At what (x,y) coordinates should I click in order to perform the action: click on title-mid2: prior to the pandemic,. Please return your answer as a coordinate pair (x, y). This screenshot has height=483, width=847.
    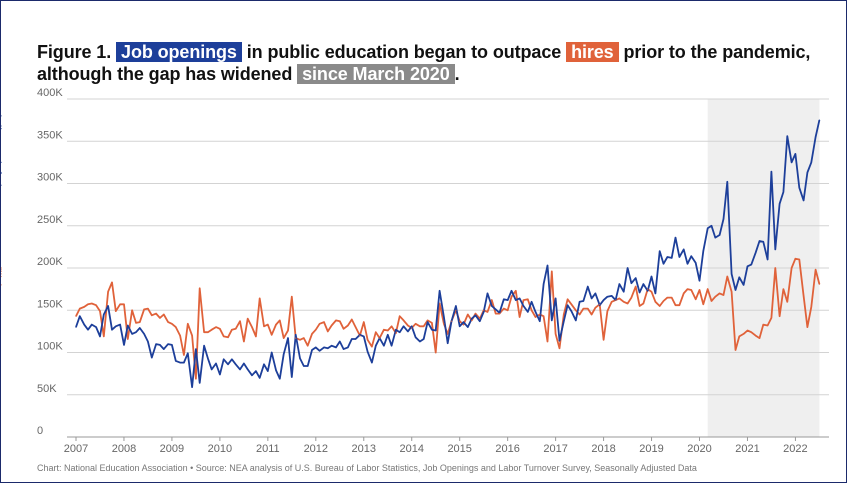
    Looking at the image, I should click on (714, 52).